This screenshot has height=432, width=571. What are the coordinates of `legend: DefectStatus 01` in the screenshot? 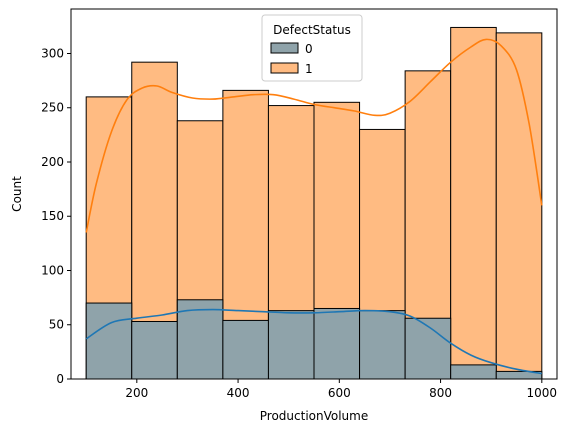 It's located at (312, 48).